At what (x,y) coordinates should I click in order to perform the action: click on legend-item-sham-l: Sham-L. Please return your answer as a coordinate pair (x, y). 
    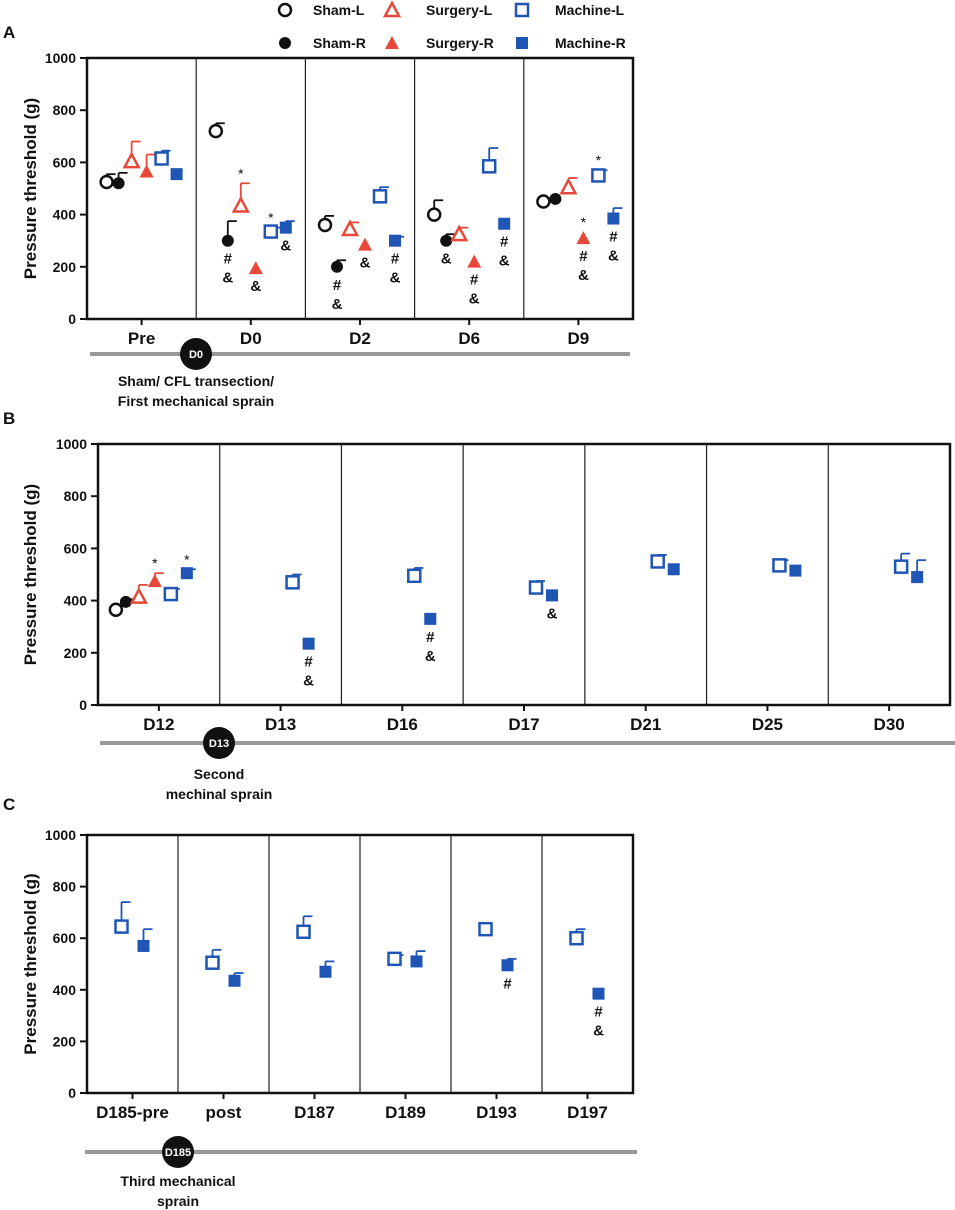
    Looking at the image, I should click on (321, 10).